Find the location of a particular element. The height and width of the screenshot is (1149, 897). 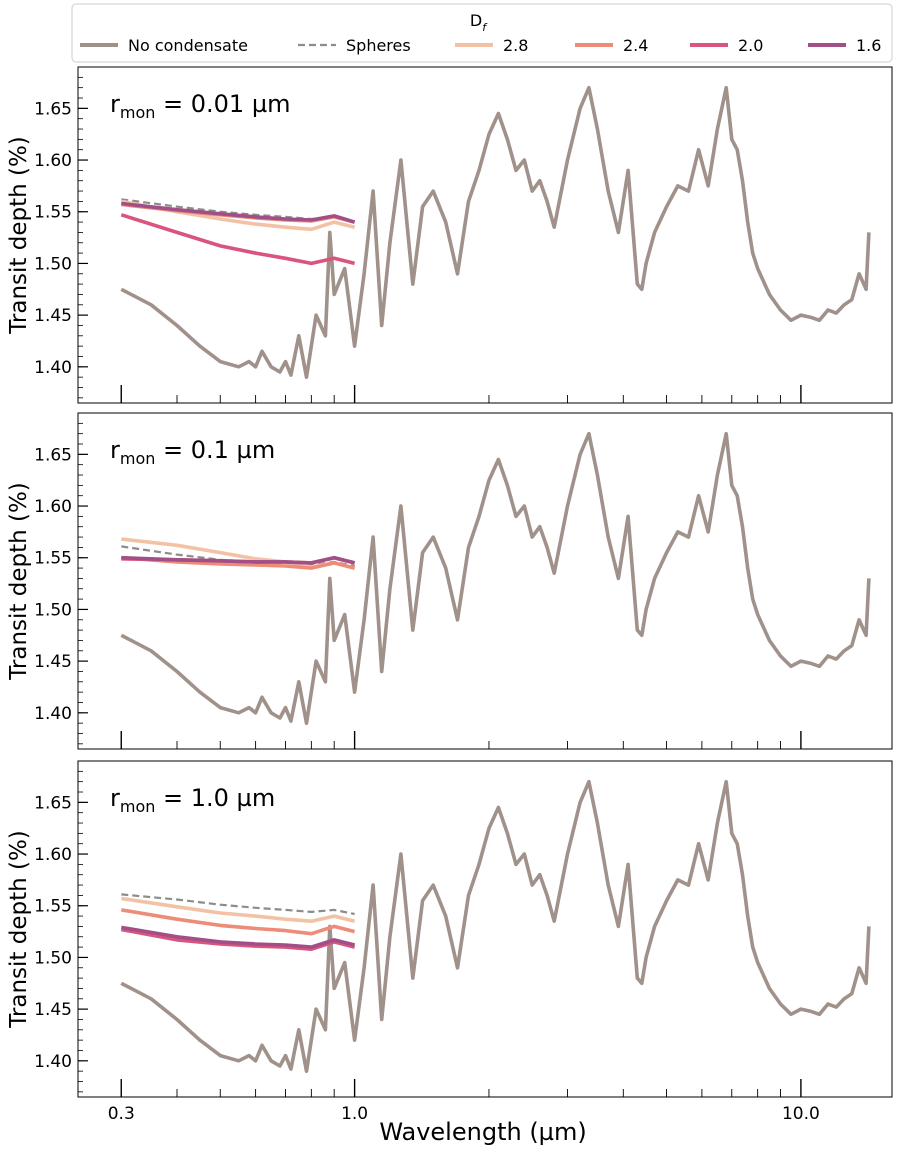

panel-annotation: rmon = 0.01 µm is located at coordinates (200, 106).